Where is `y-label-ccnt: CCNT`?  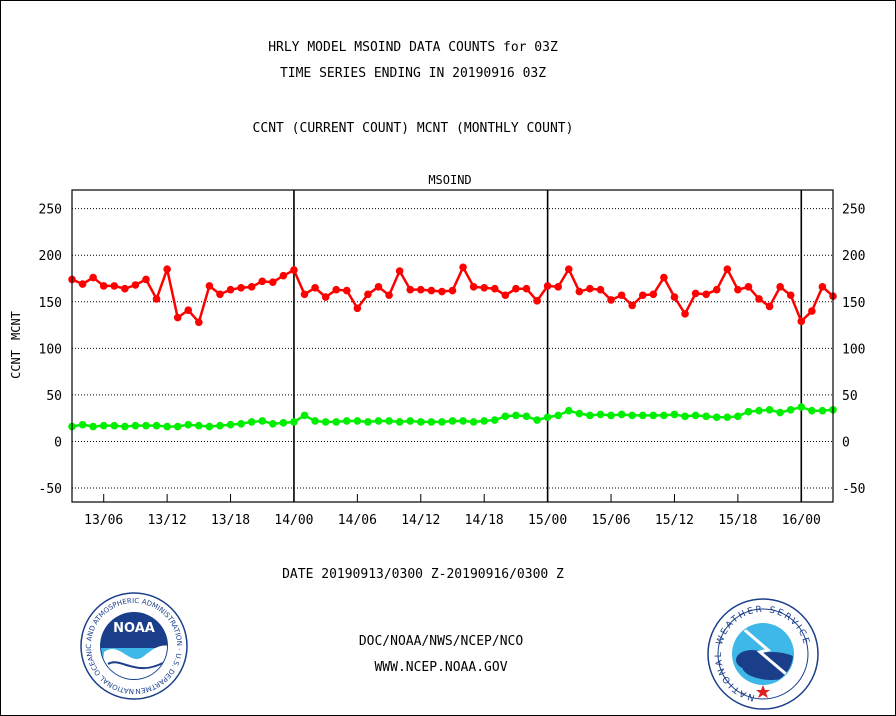
y-label-ccnt: CCNT is located at coordinates (16, 364).